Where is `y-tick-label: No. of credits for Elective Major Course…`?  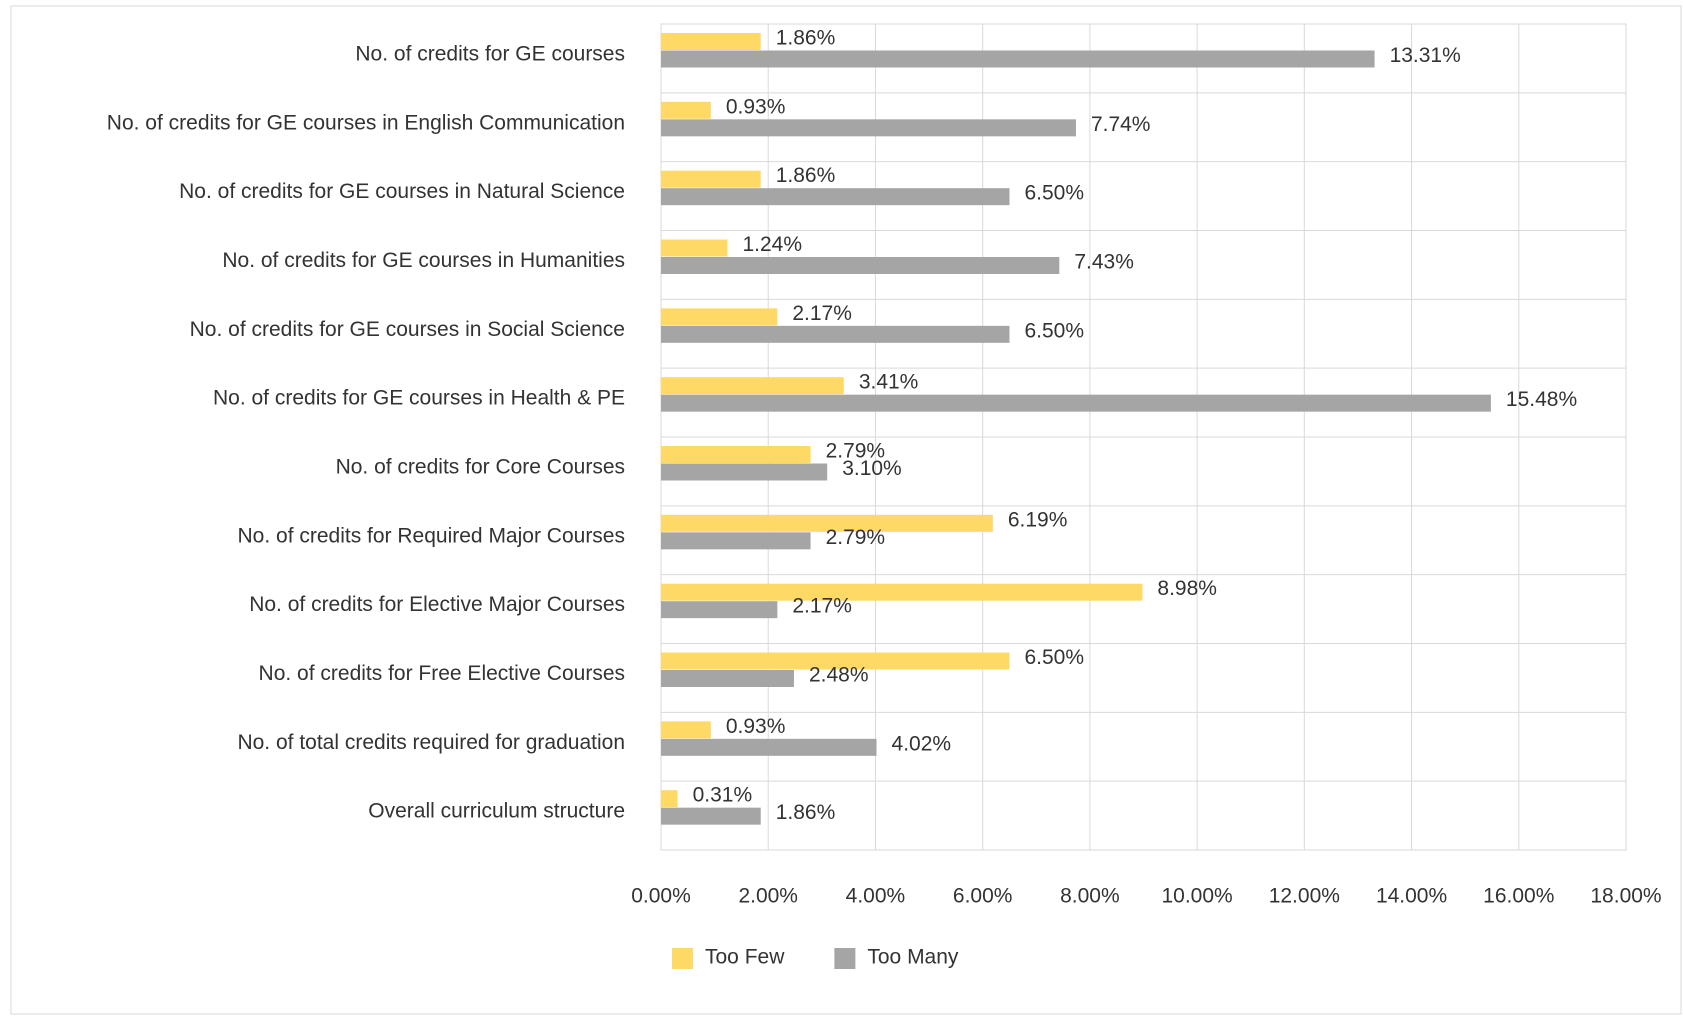 y-tick-label: No. of credits for Elective Major Course… is located at coordinates (437, 604).